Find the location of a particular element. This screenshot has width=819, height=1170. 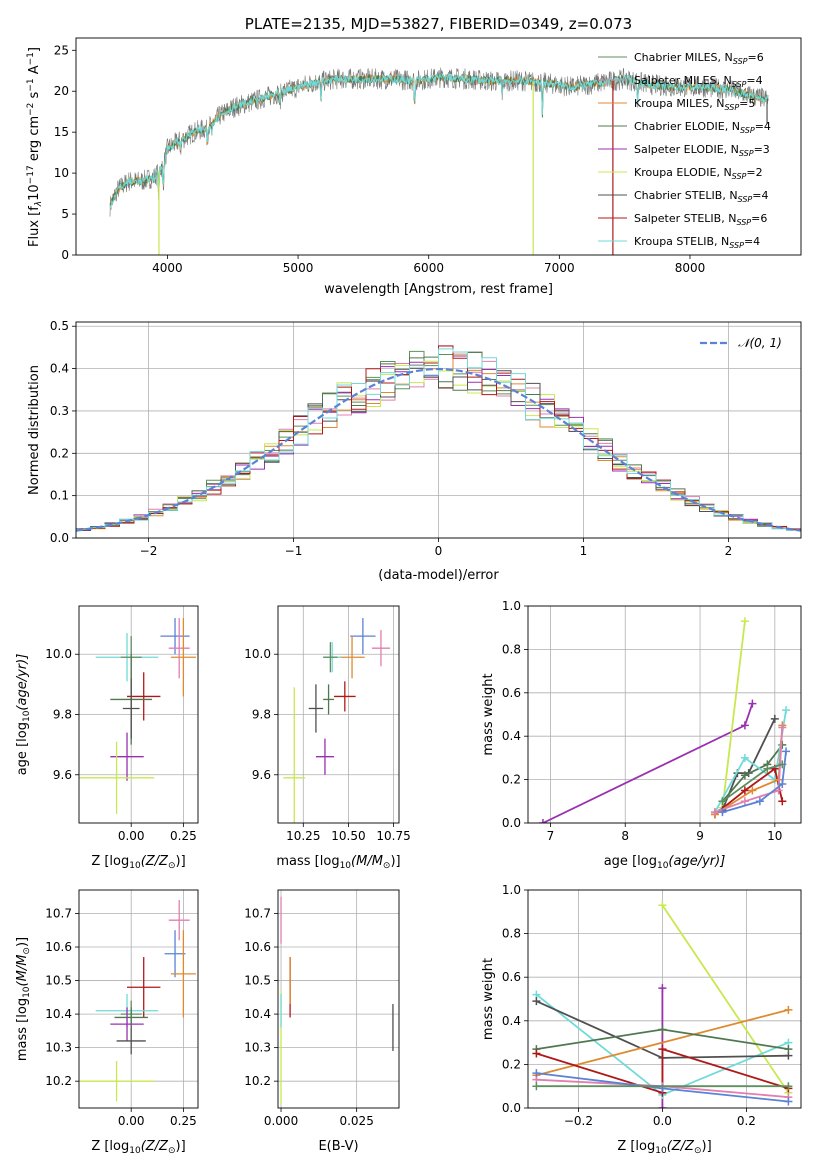

legend-count: 6 is located at coordinates (763, 218).